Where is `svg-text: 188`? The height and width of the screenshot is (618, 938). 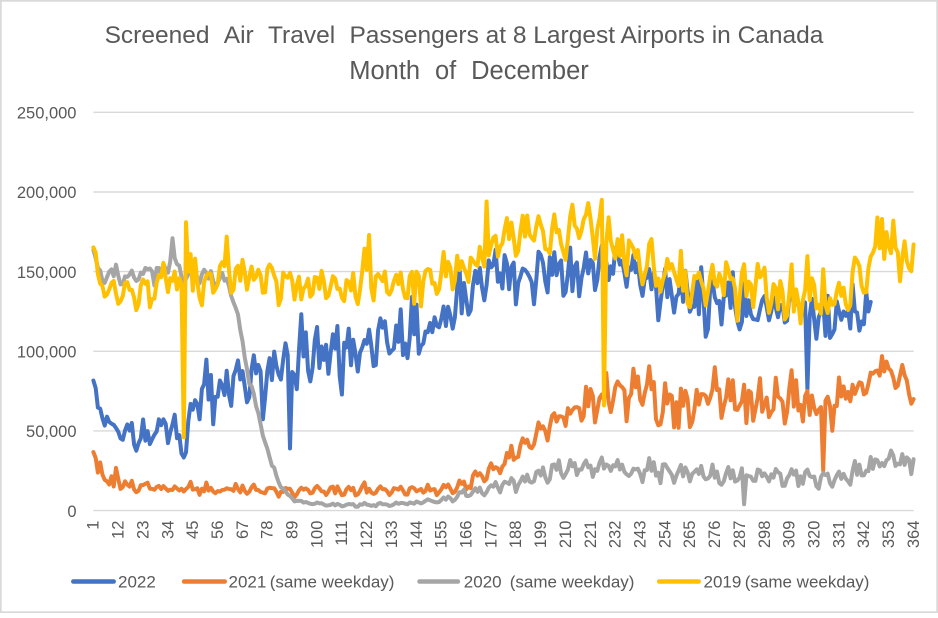
svg-text: 188 is located at coordinates (516, 535).